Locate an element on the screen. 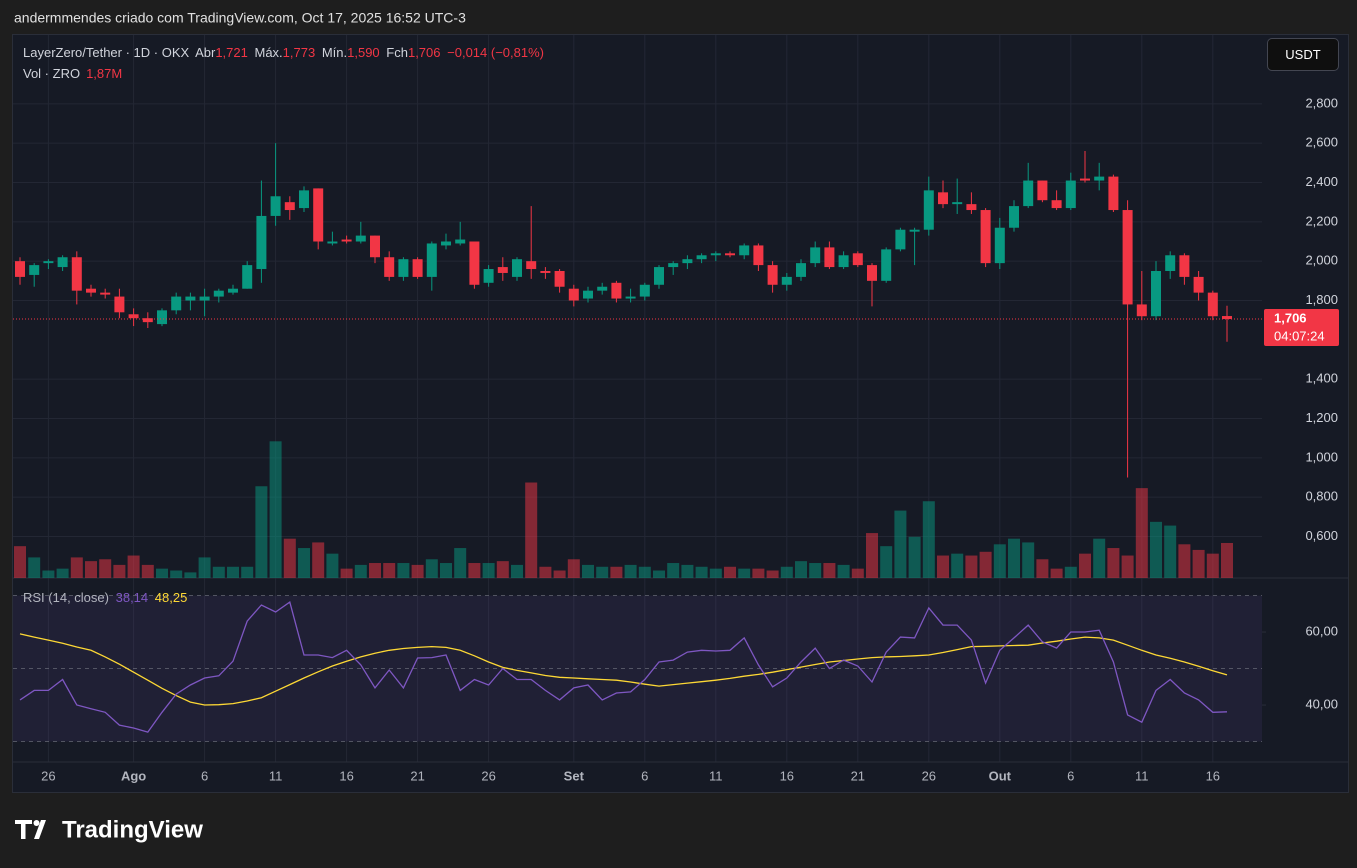  x-tick-label: 21 is located at coordinates (417, 775).